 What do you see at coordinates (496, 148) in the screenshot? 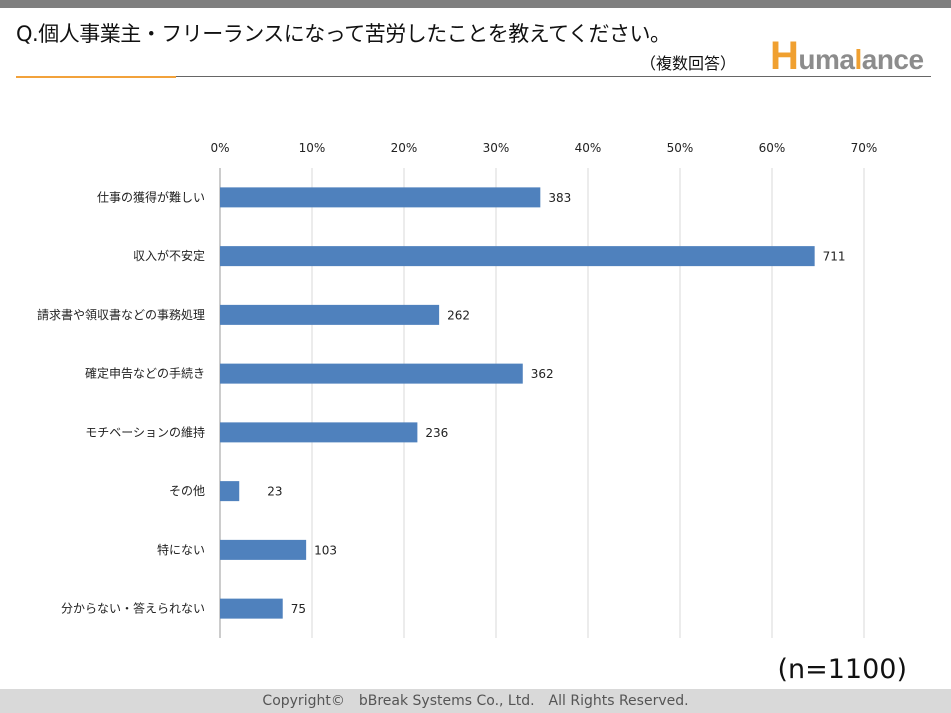
I see `x-tick-label: 30%` at bounding box center [496, 148].